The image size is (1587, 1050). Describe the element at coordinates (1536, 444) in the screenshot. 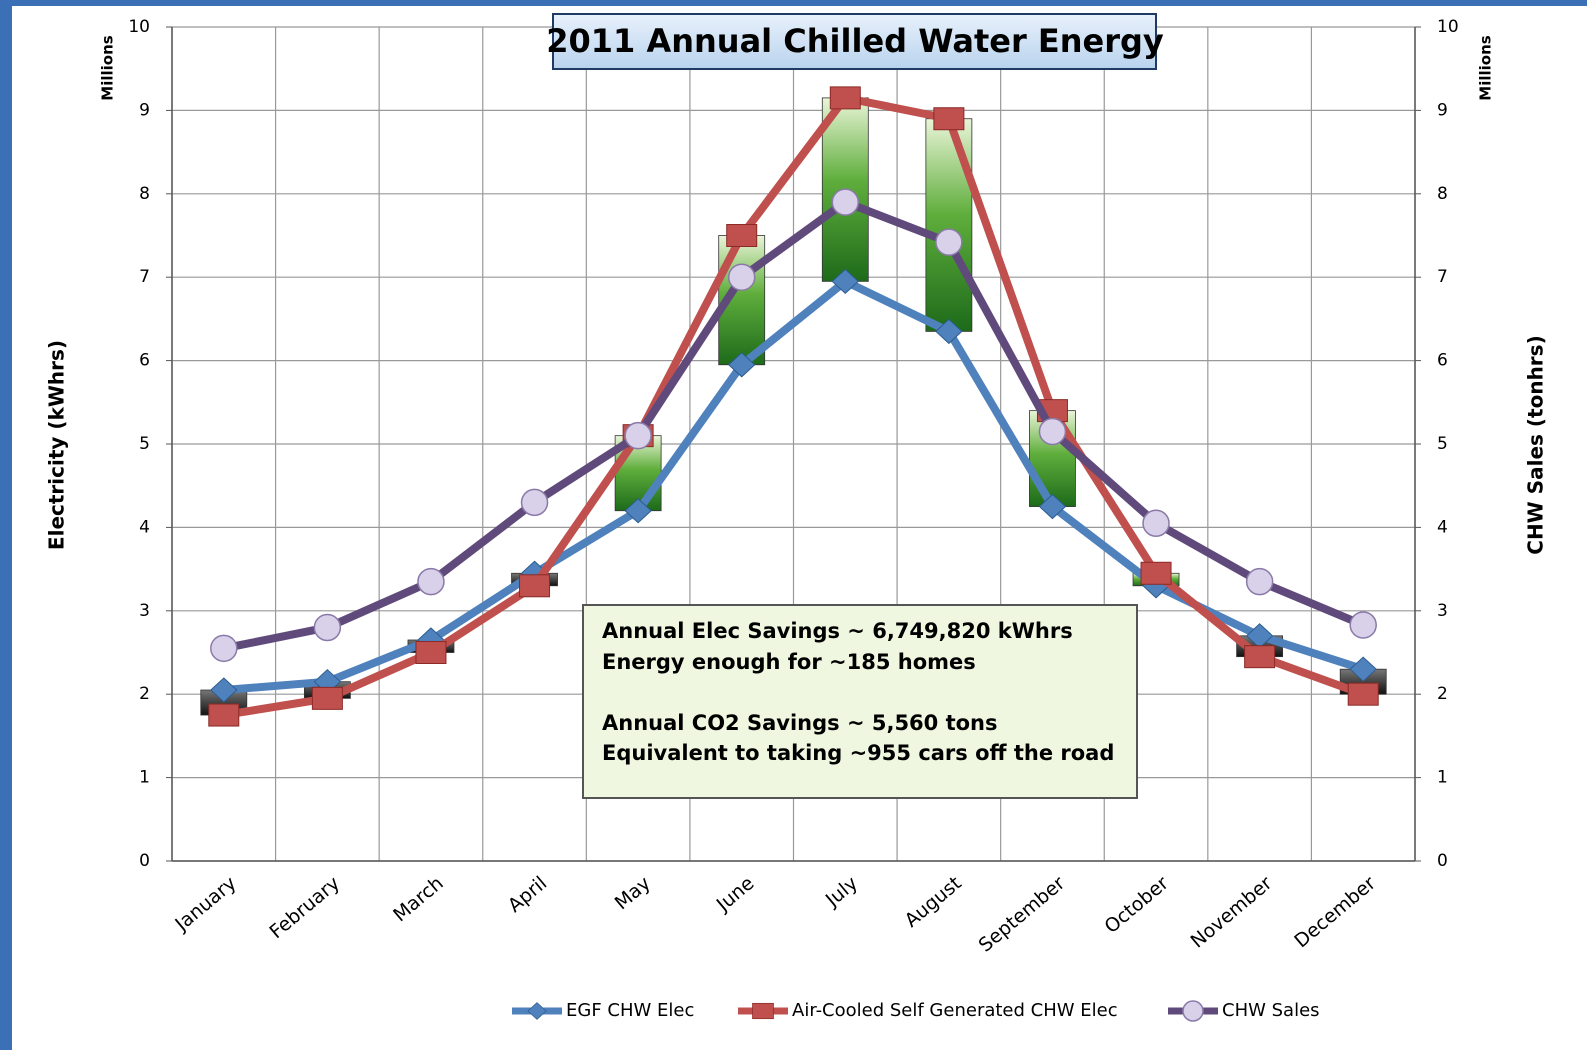

I see `y2-axis-title: CHW Sales (tonhrs)` at that location.